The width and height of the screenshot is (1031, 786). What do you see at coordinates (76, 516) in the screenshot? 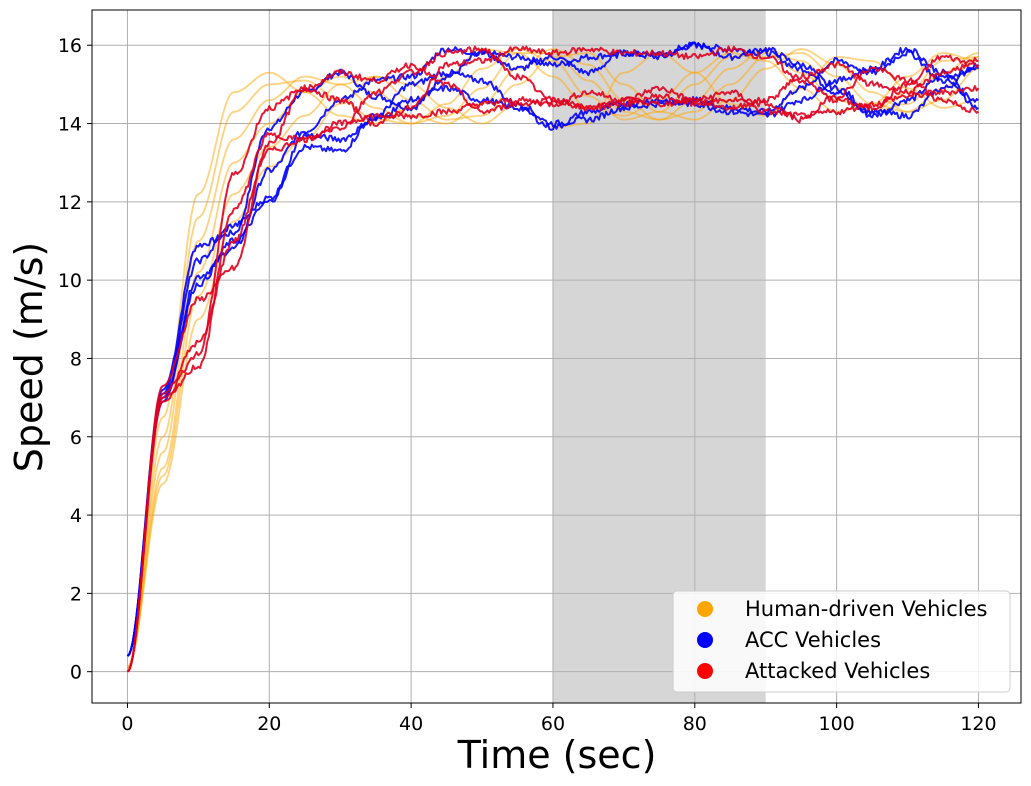
I see `y-tick-label: 4` at bounding box center [76, 516].